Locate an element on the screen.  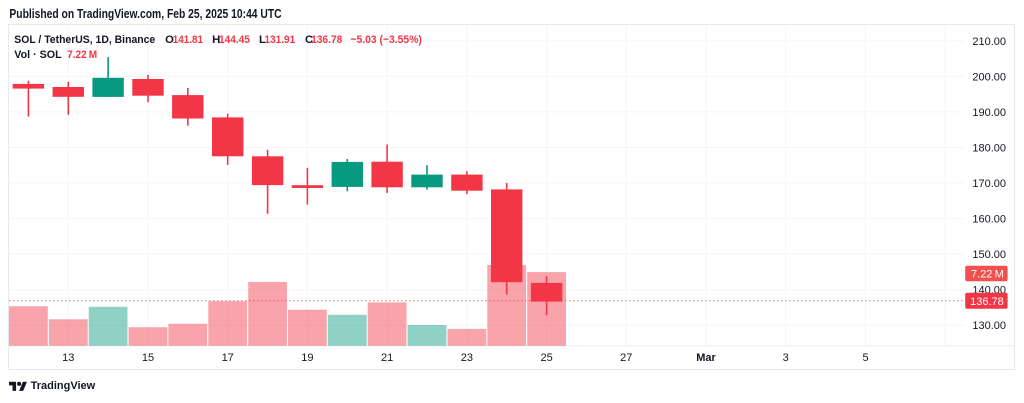
svg-text: O is located at coordinates (169, 40).